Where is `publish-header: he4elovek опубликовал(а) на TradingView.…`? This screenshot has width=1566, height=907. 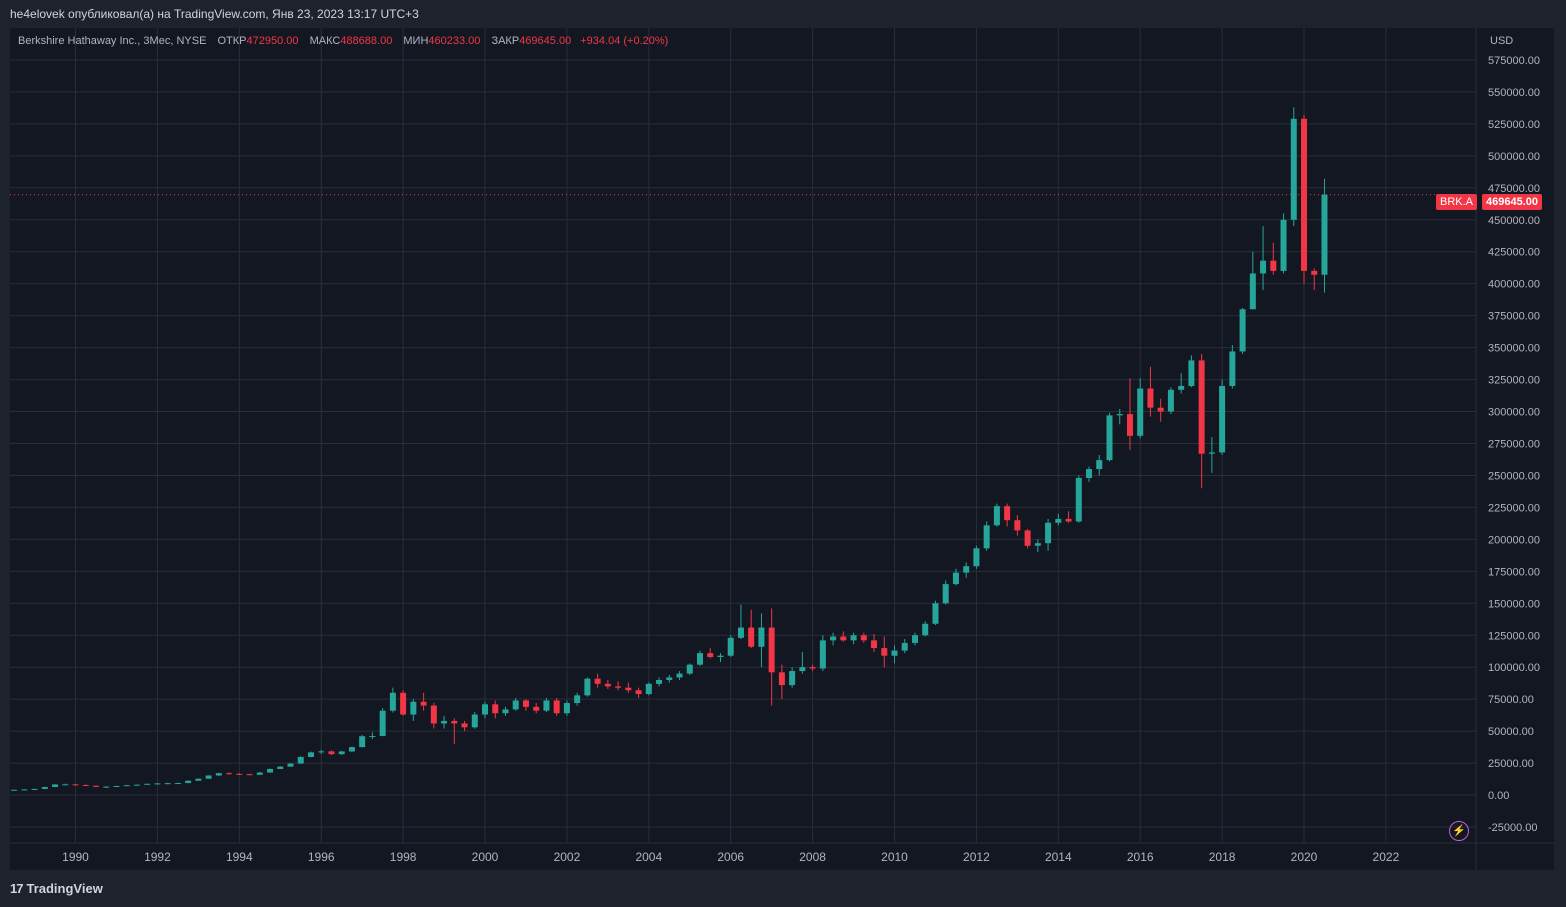 publish-header: he4elovek опубликовал(а) на TradingView.… is located at coordinates (783, 14).